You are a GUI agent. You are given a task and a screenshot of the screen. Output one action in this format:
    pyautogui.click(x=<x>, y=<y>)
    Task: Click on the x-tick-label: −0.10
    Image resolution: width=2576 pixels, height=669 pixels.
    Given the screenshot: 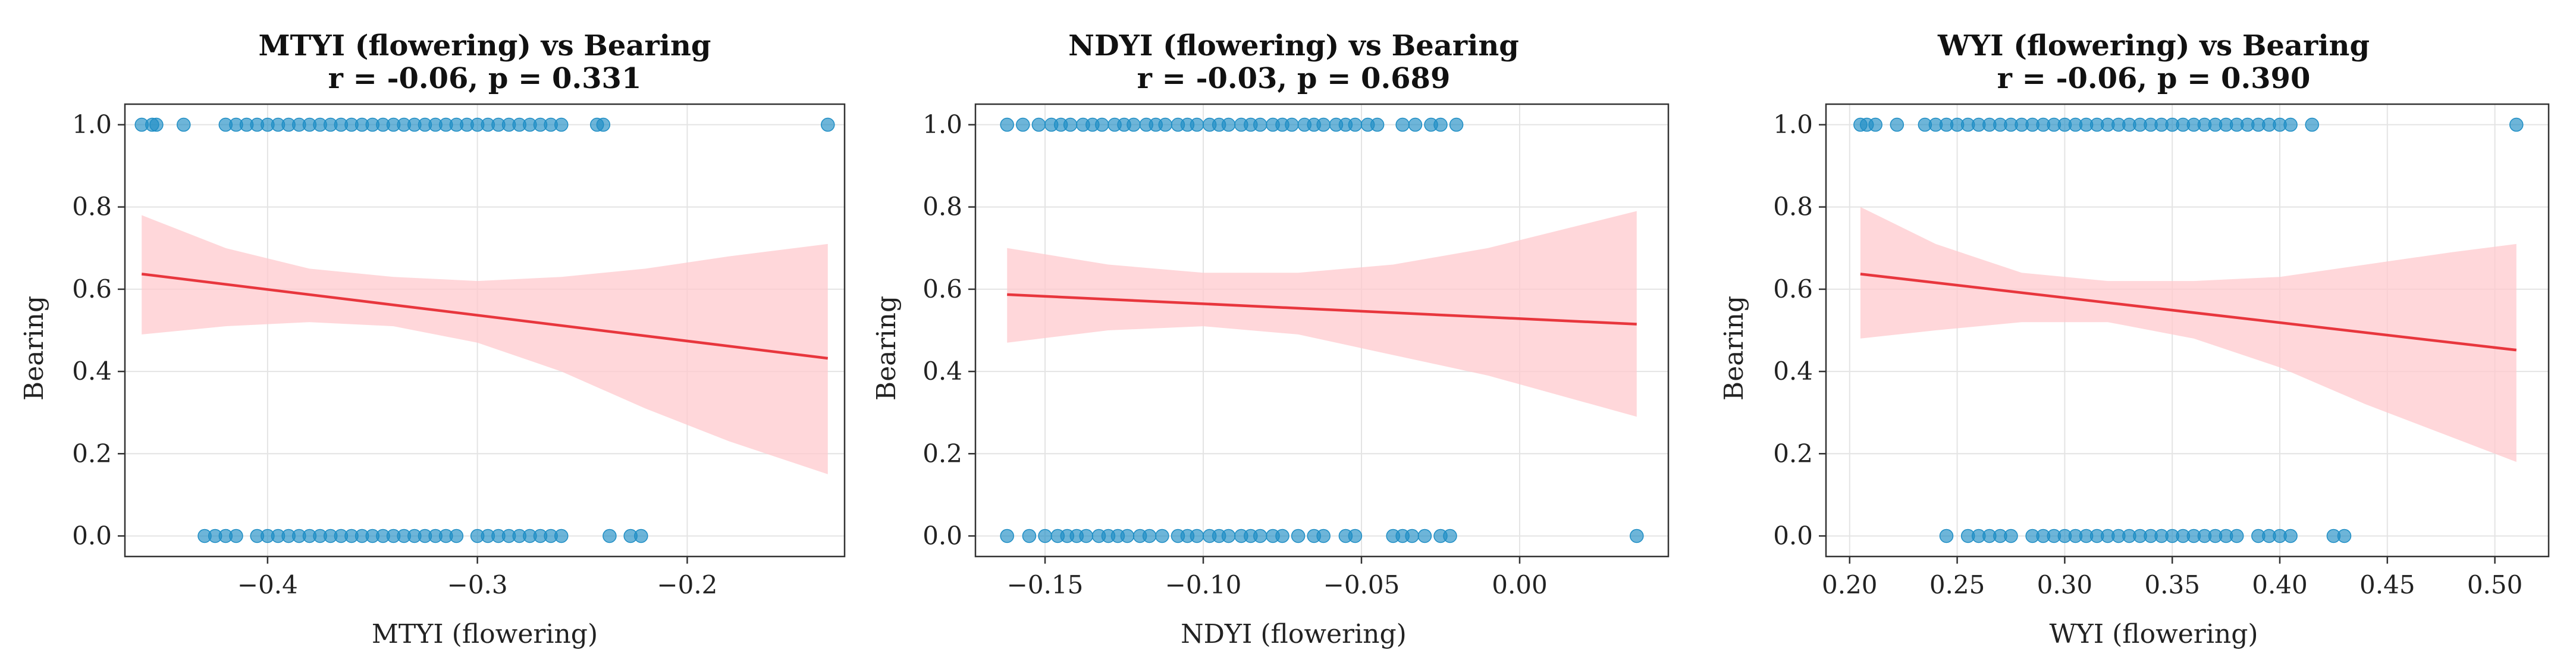 What is the action you would take?
    pyautogui.click(x=1203, y=584)
    